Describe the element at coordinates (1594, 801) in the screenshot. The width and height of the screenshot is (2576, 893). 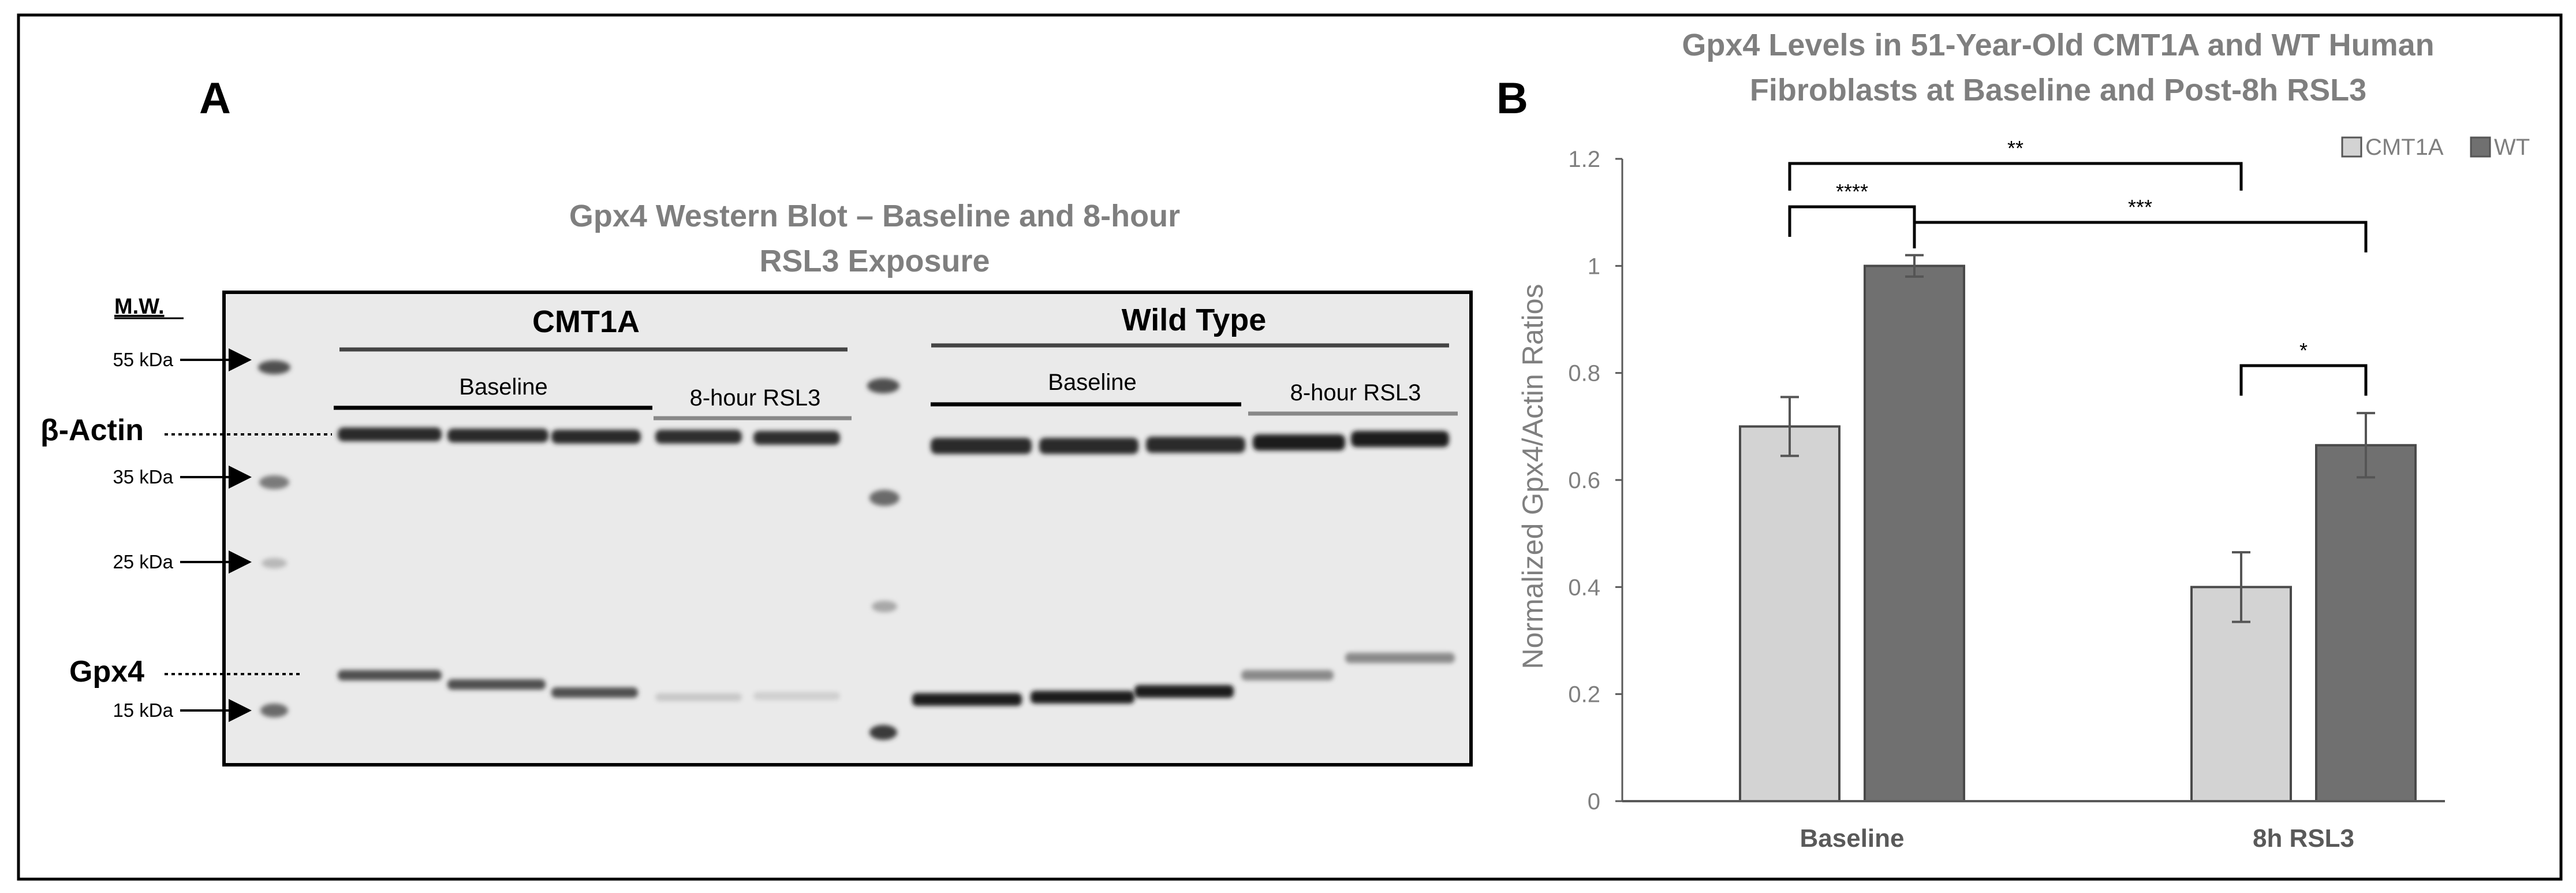
I see `y-tick-label: 0` at that location.